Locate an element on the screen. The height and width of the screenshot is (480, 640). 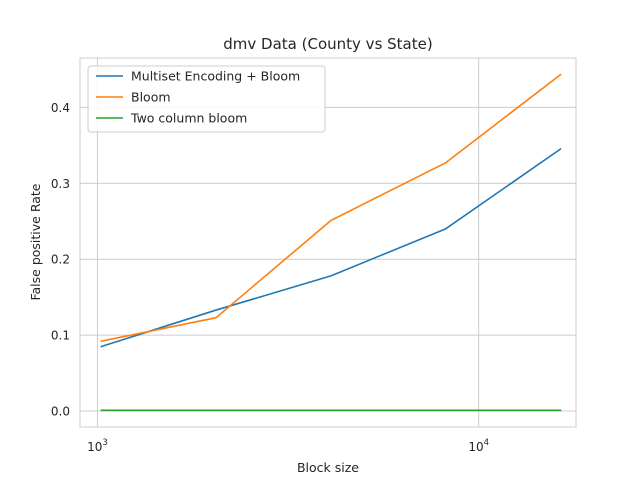
y-axis-label: False positive Rate is located at coordinates (35, 241).